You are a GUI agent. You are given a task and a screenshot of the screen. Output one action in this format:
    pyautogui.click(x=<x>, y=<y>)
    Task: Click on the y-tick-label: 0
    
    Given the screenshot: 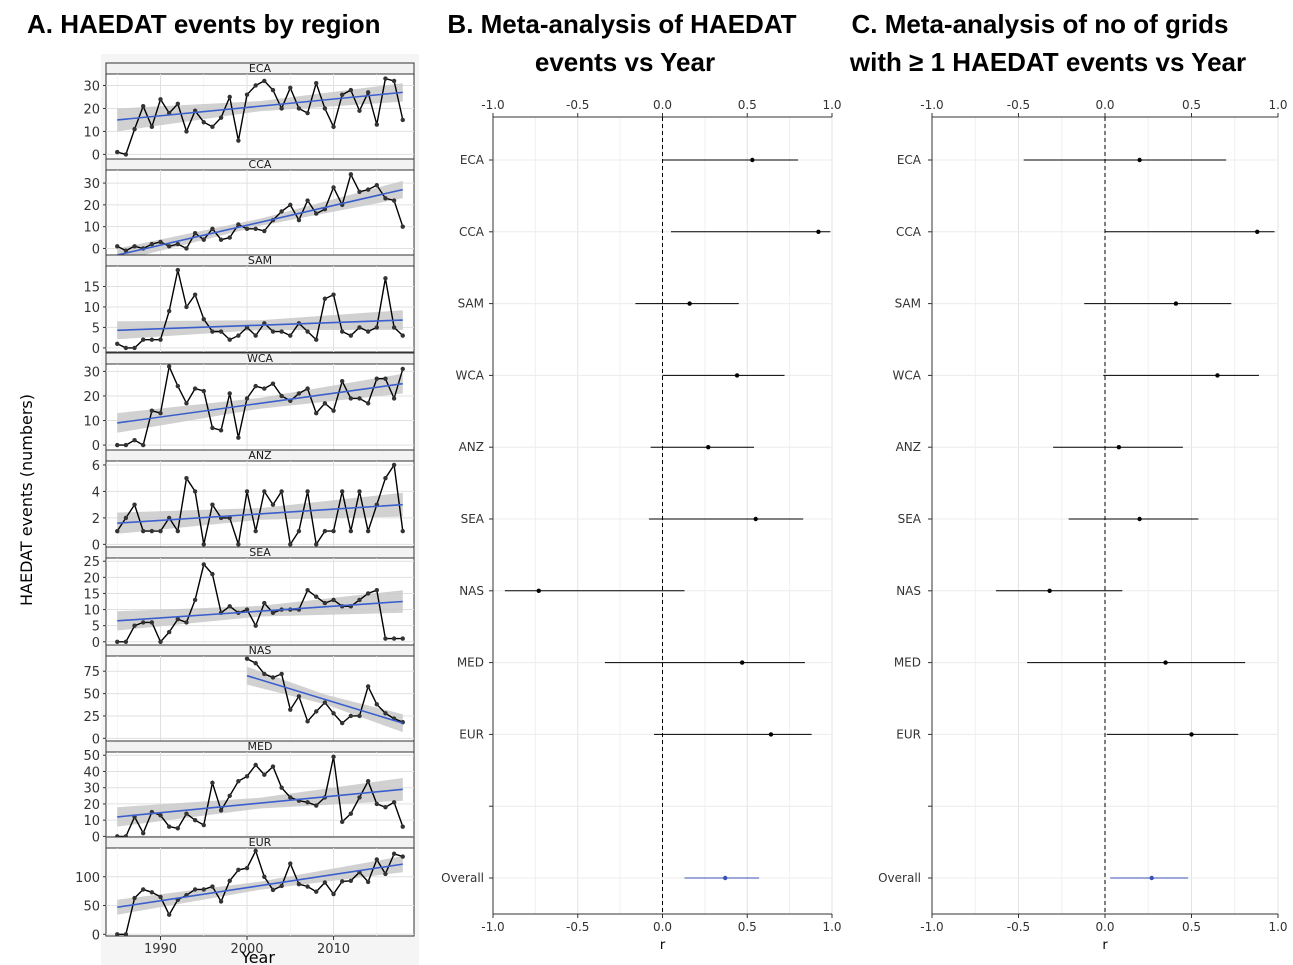 What is the action you would take?
    pyautogui.click(x=96, y=249)
    